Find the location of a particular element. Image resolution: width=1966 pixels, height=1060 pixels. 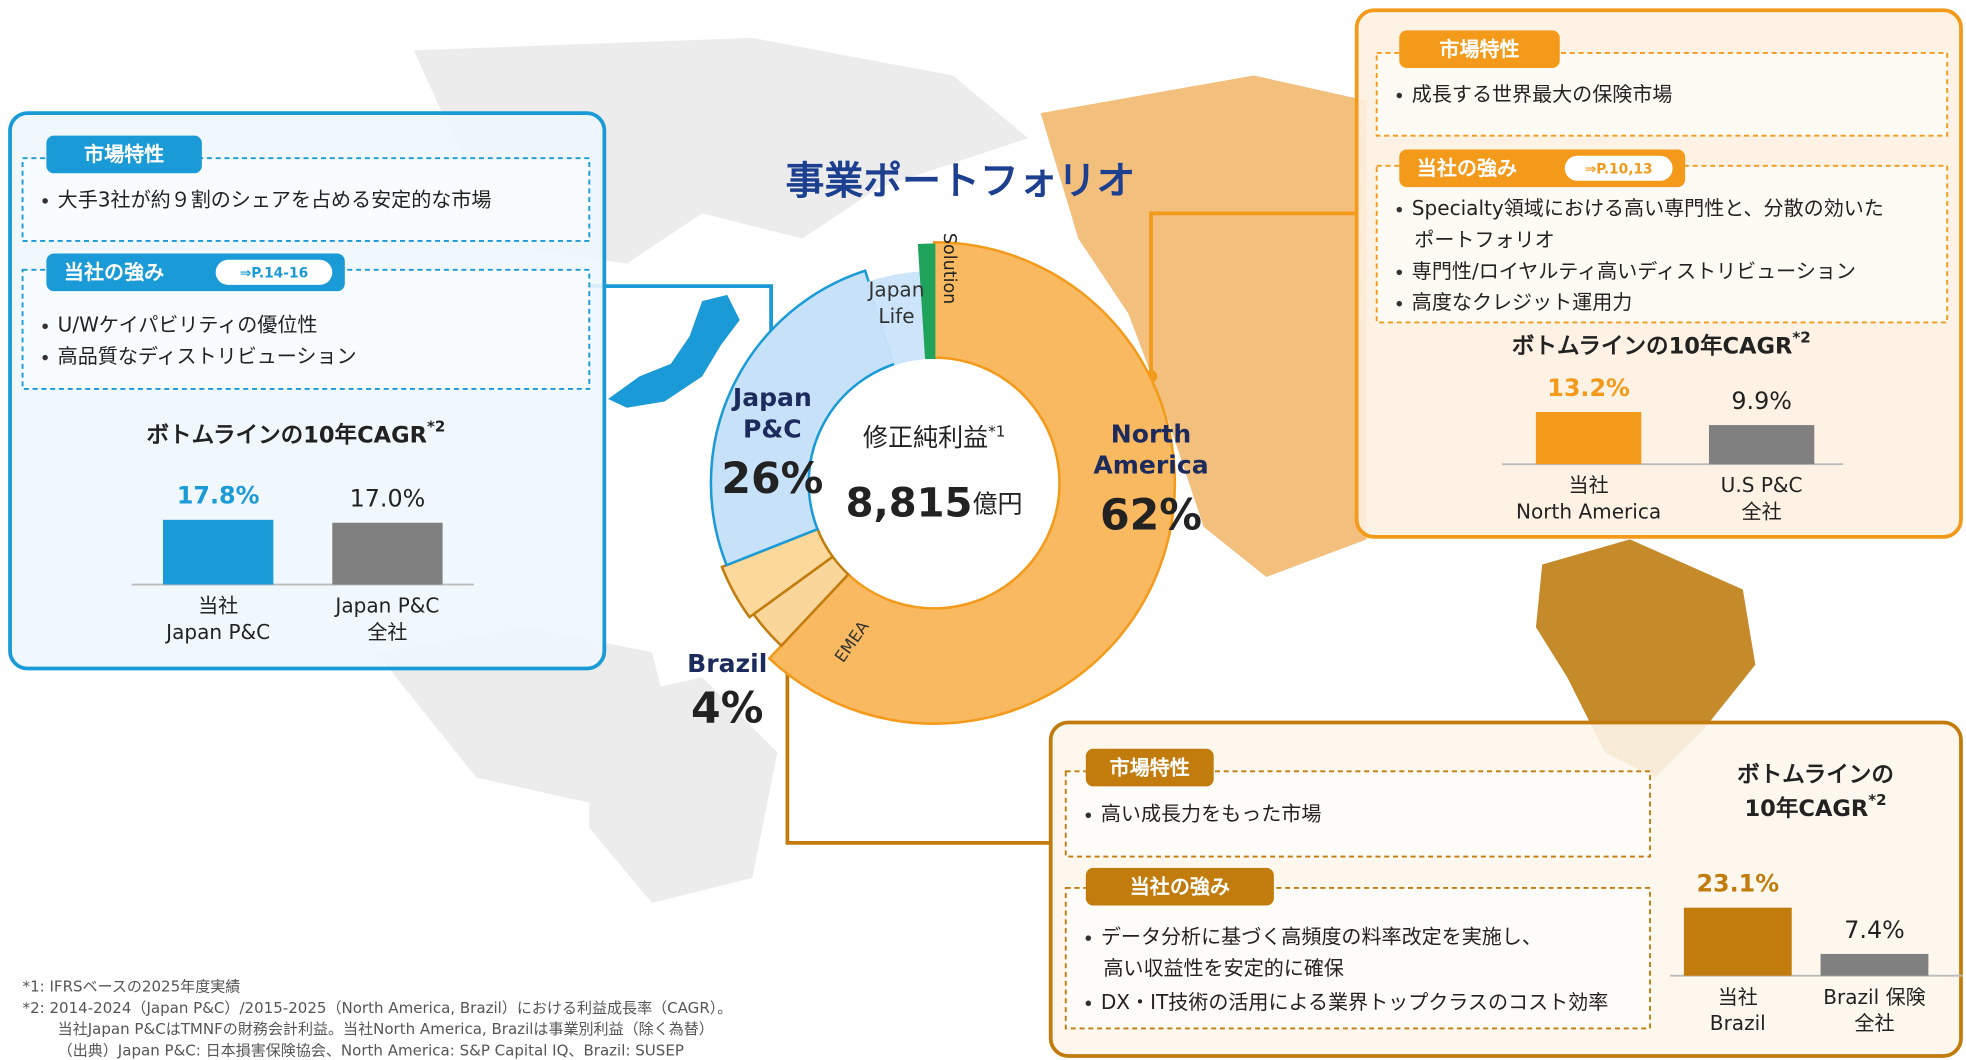

segment-value: 26% is located at coordinates (772, 479).